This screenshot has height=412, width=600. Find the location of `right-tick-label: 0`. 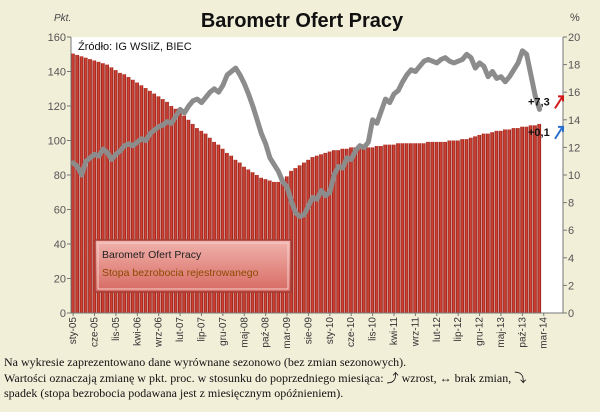

right-tick-label: 0 is located at coordinates (571, 314).